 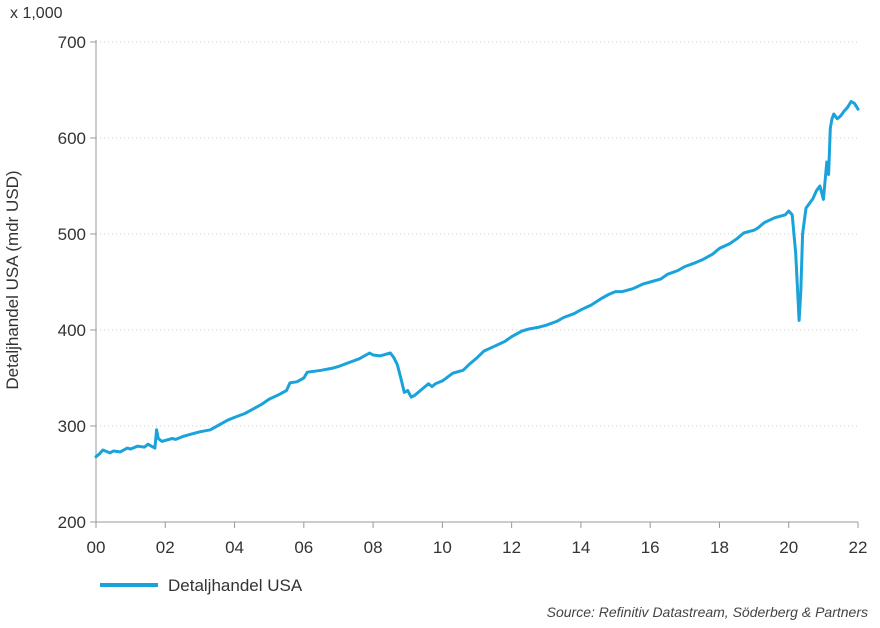 I want to click on x-tick-label: 00, so click(x=96, y=547).